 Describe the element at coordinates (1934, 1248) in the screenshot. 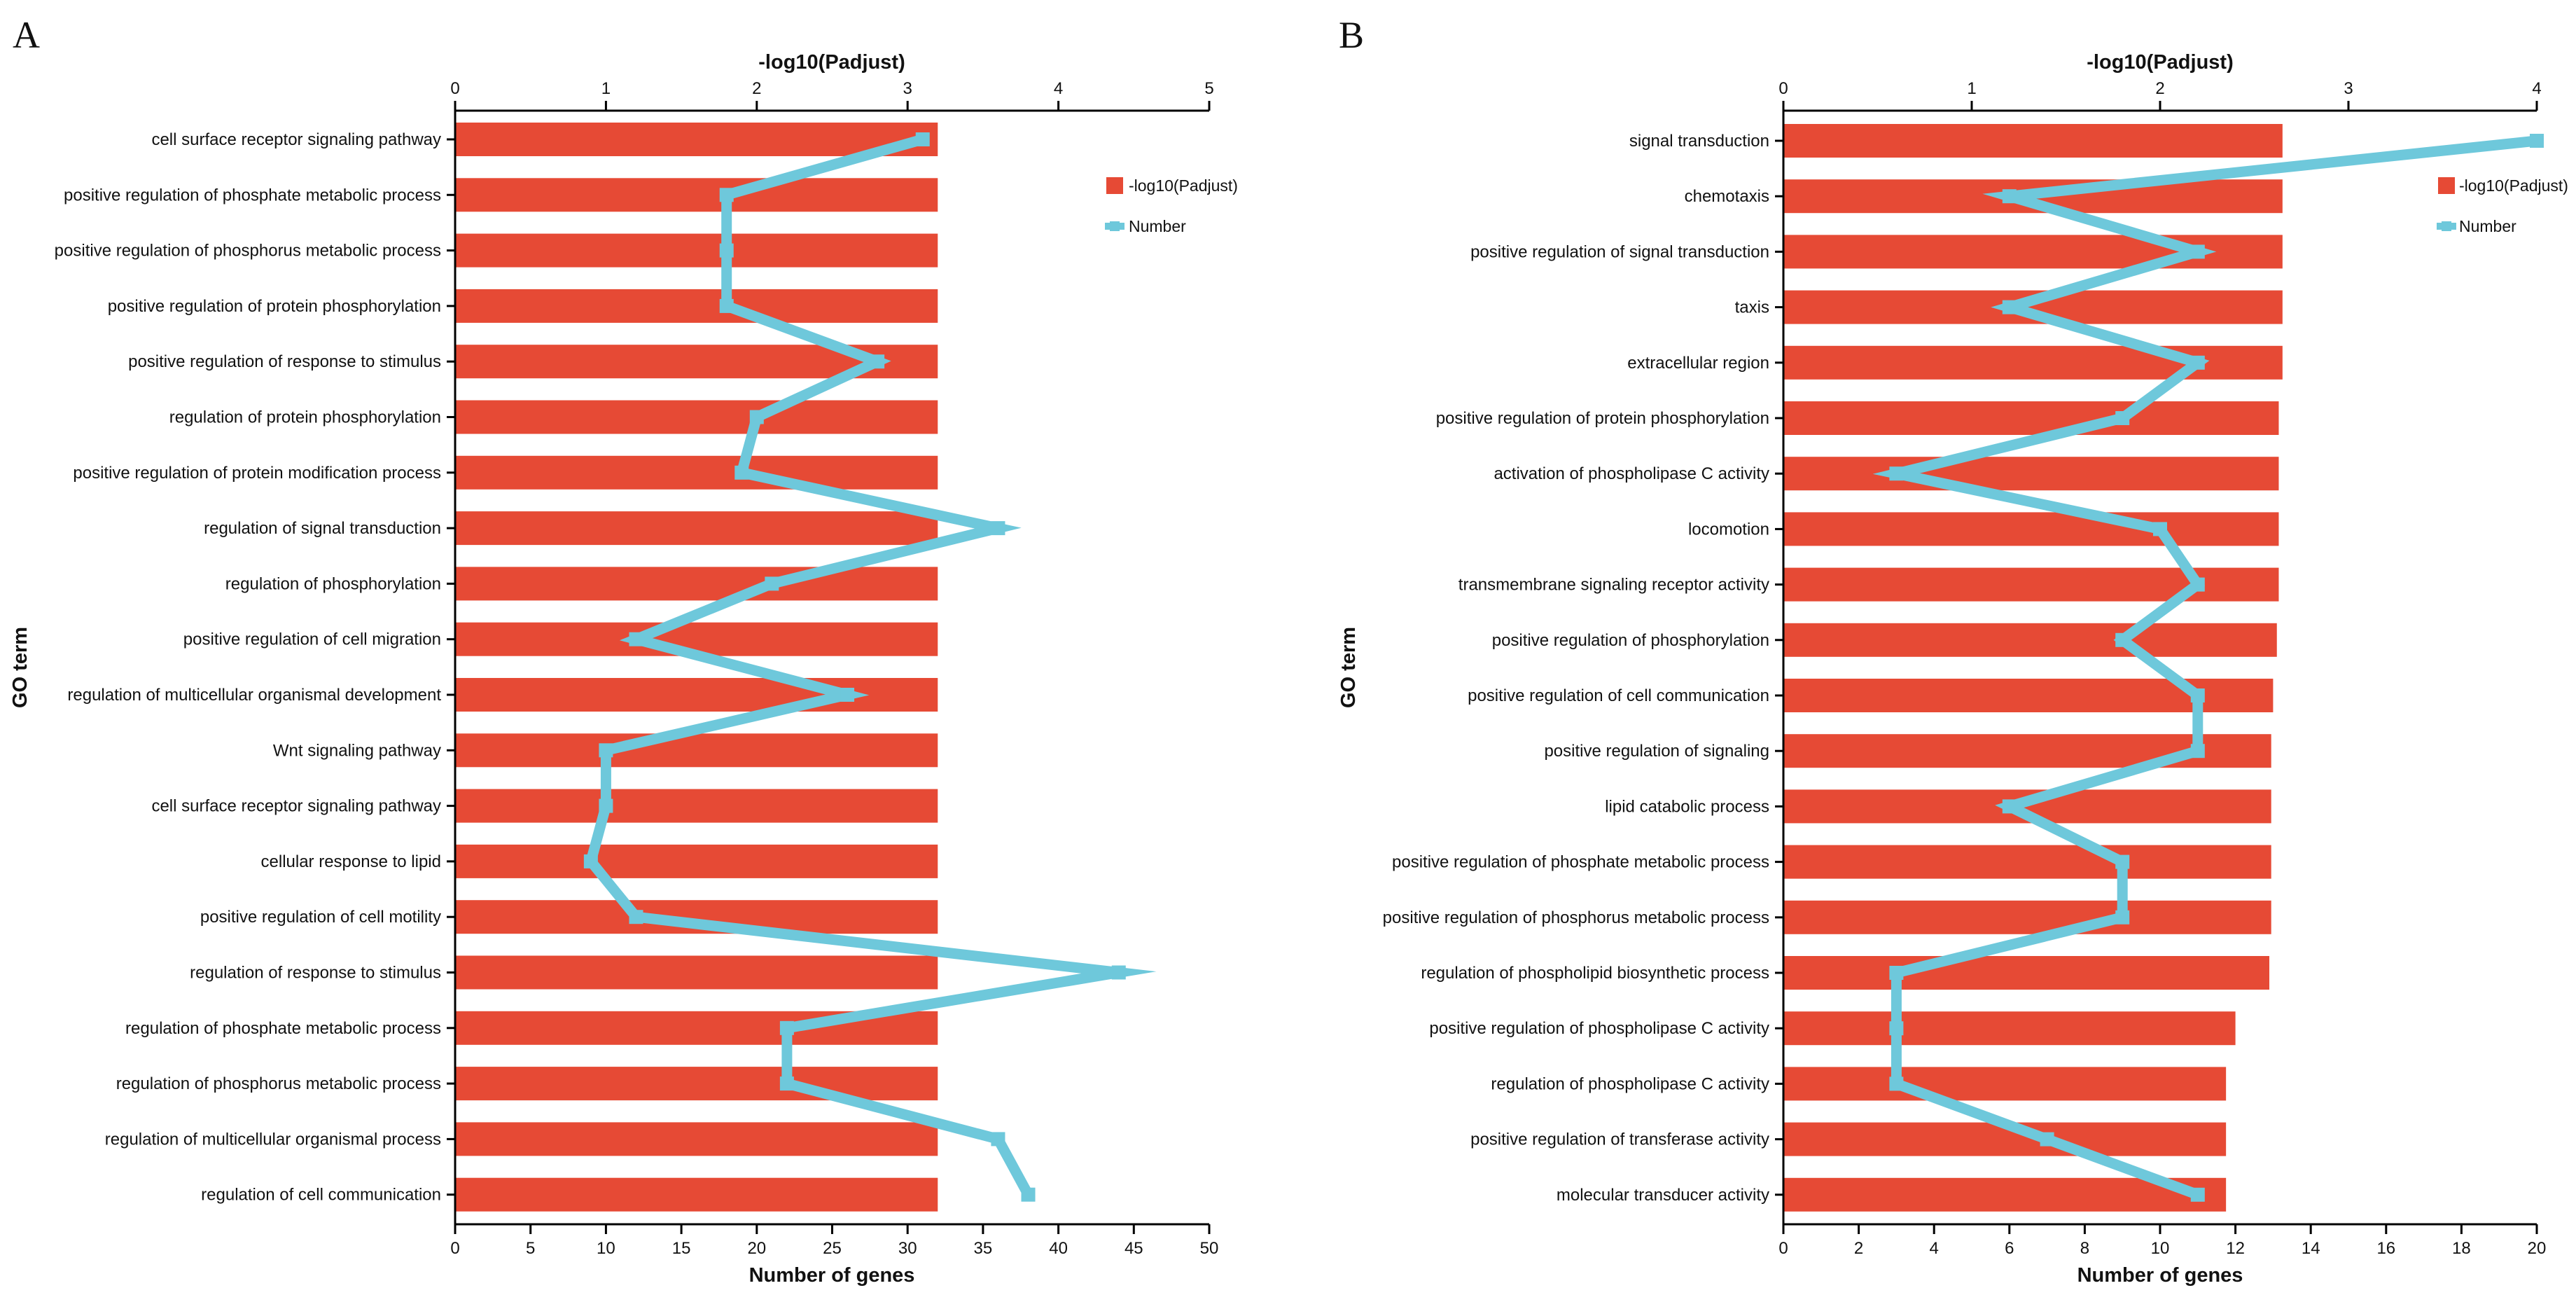

I see `bottom-tick-label: 4` at that location.